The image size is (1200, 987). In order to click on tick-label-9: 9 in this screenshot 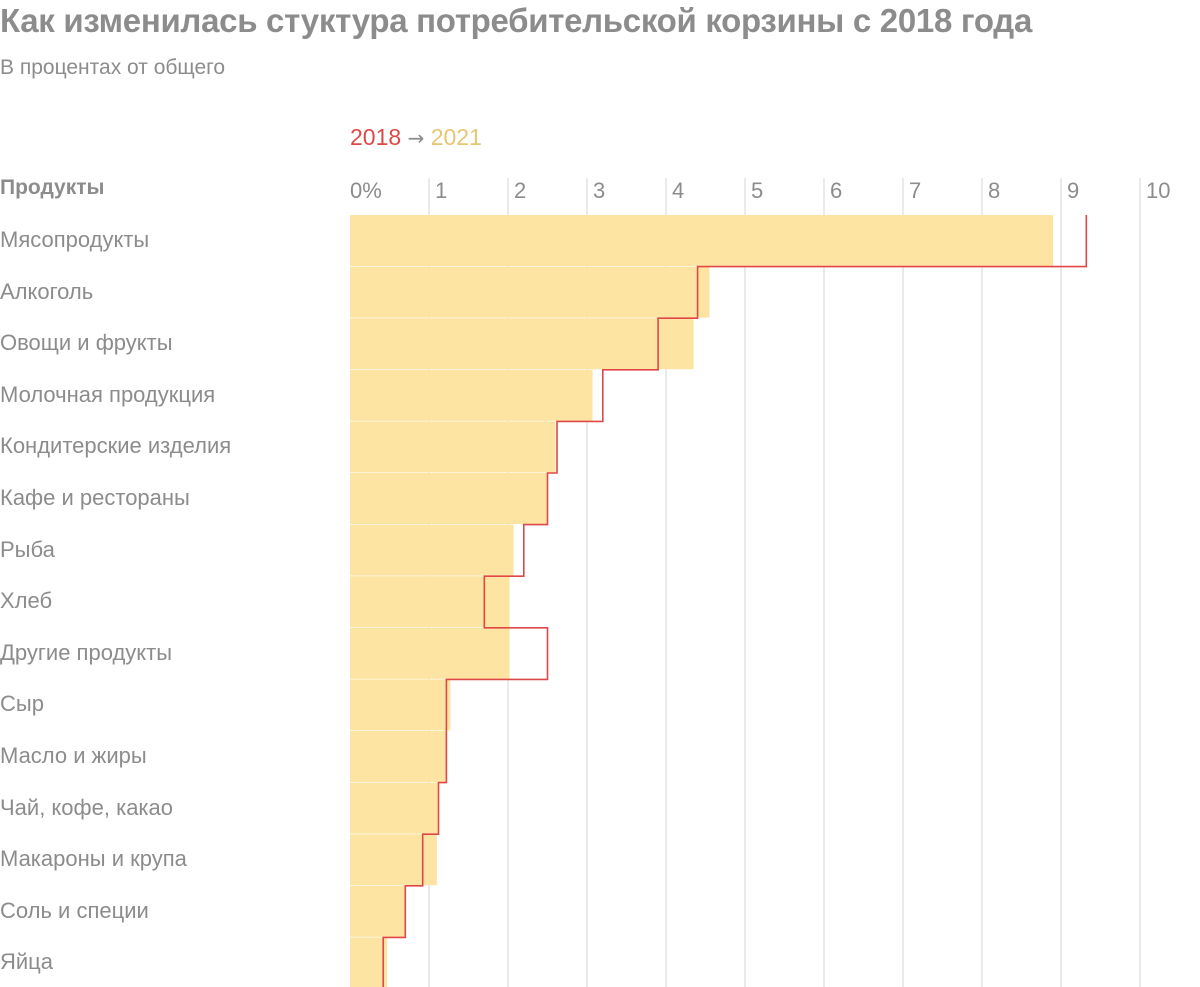, I will do `click(1073, 190)`.